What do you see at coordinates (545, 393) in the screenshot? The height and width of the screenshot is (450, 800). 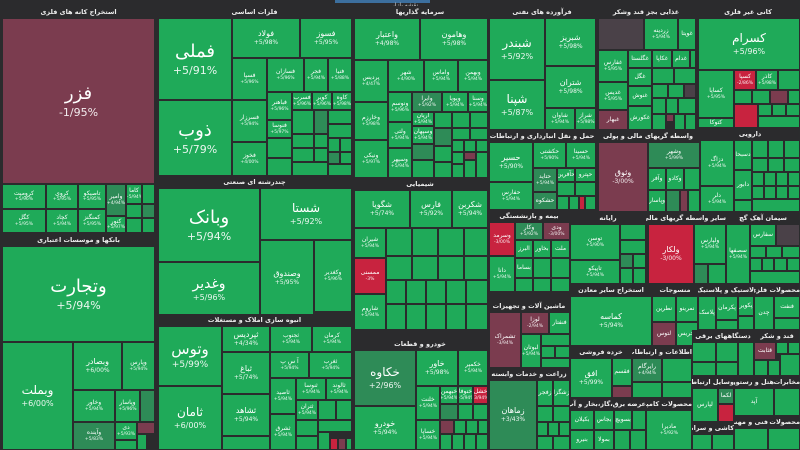 I see `tile-zfajr: زفجر` at bounding box center [545, 393].